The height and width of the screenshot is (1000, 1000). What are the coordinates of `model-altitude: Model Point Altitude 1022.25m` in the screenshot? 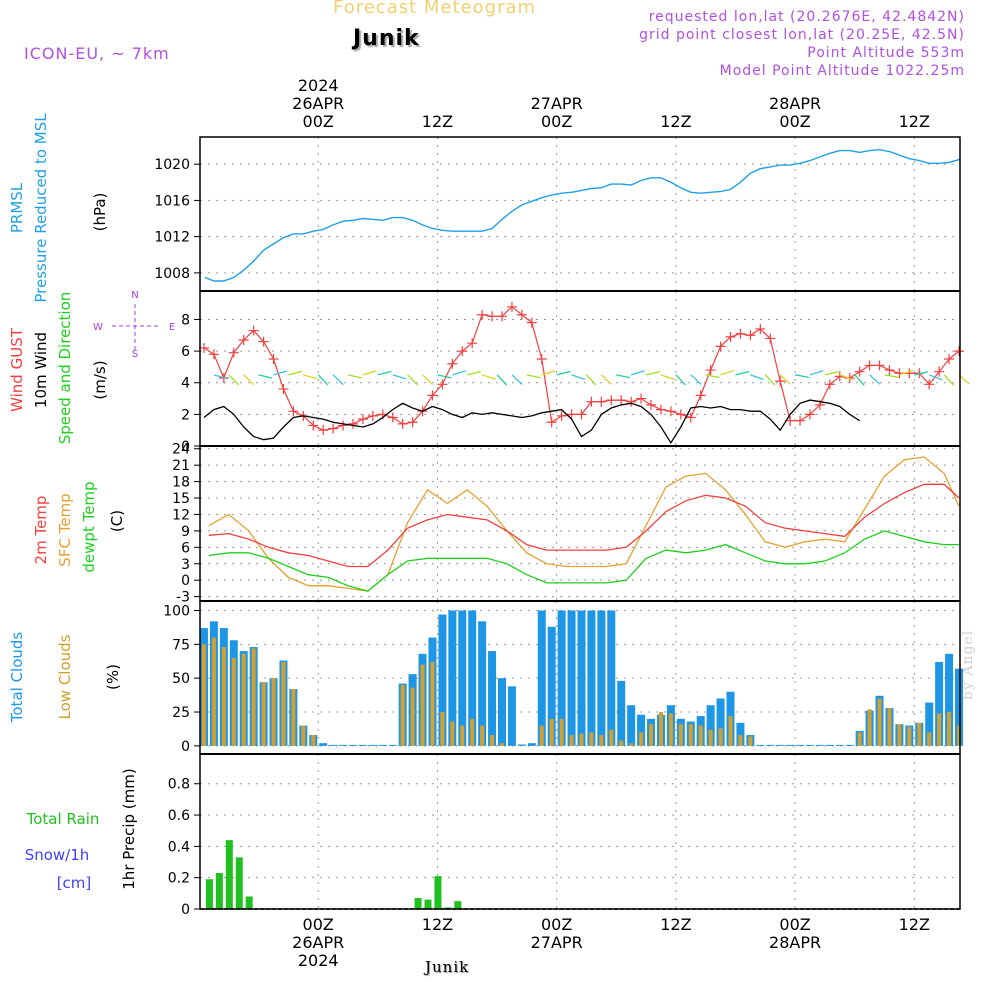 It's located at (842, 71).